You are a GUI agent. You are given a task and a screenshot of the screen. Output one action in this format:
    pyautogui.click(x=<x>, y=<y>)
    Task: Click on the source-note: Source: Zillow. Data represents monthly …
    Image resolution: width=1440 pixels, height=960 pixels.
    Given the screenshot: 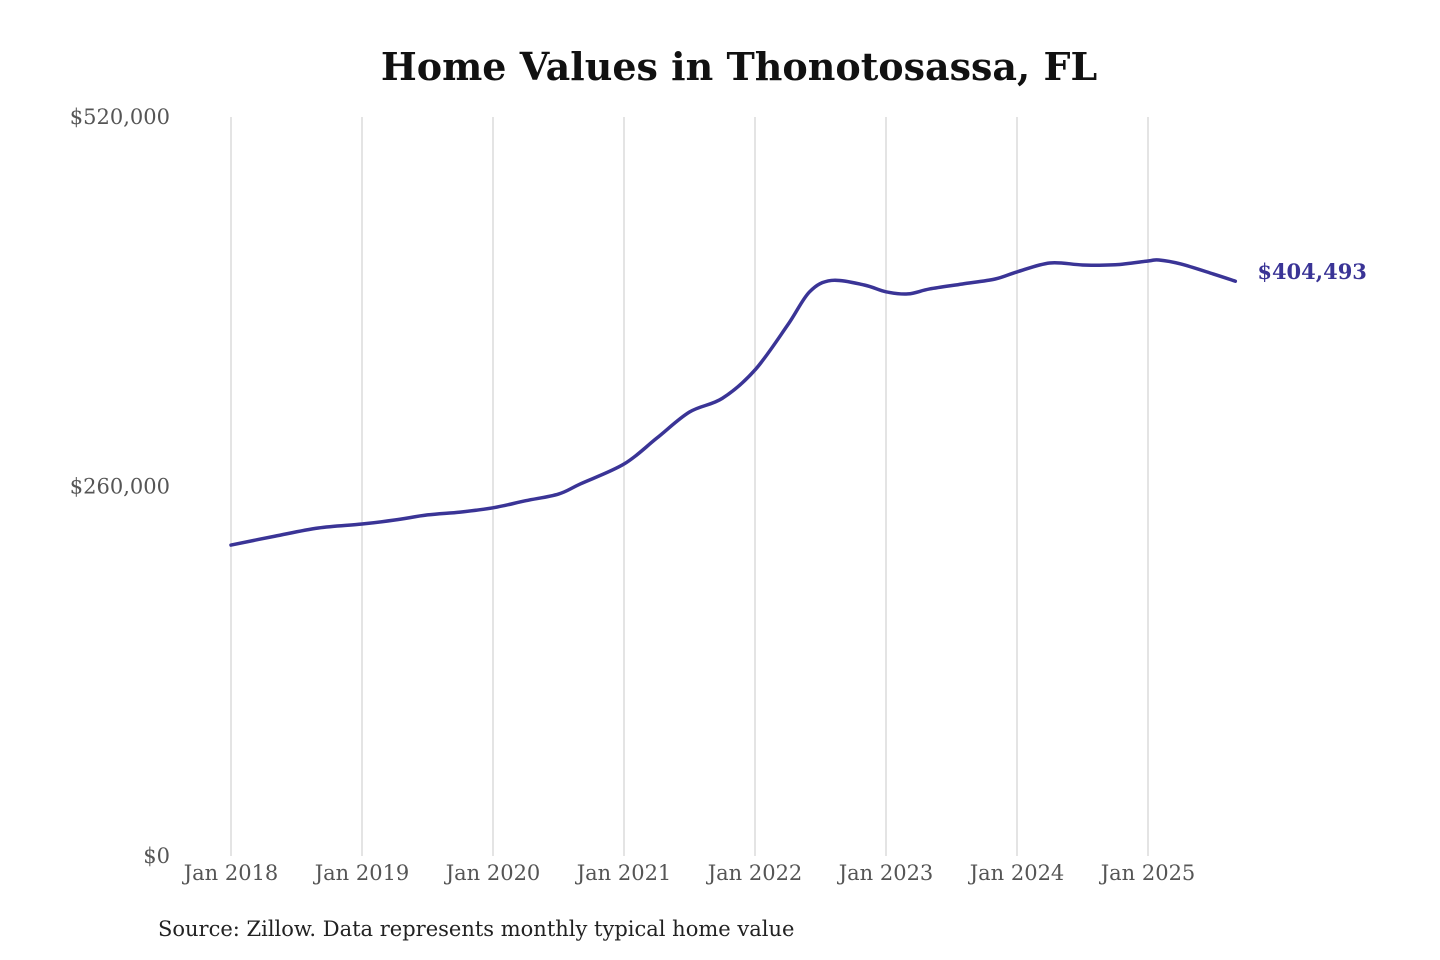 What is the action you would take?
    pyautogui.click(x=476, y=929)
    